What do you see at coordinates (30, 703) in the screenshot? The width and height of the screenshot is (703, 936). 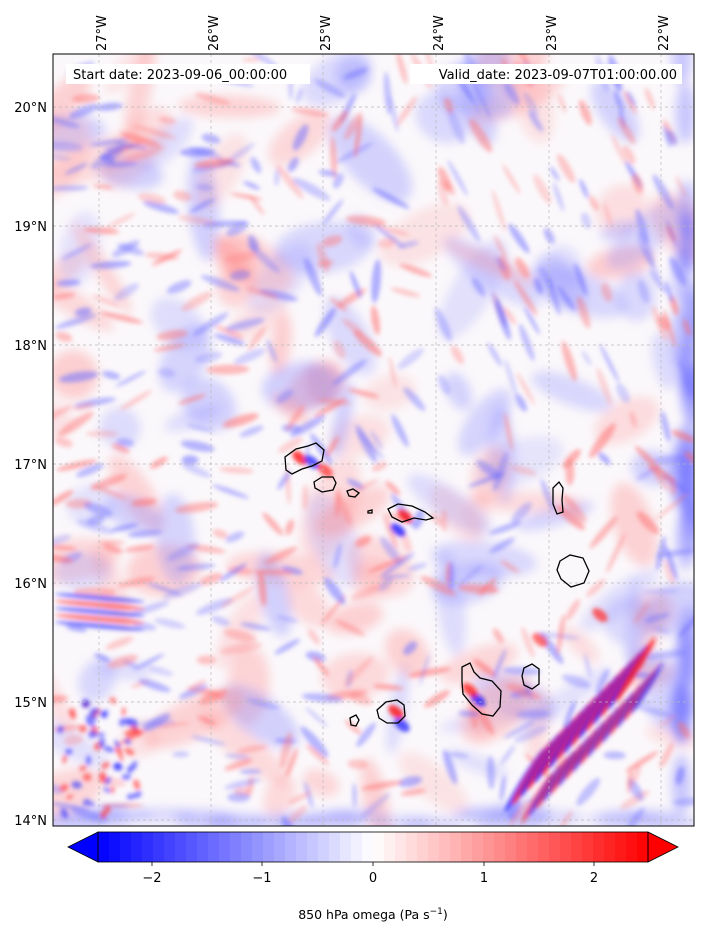 I see `lat-label-15n: 15°N` at bounding box center [30, 703].